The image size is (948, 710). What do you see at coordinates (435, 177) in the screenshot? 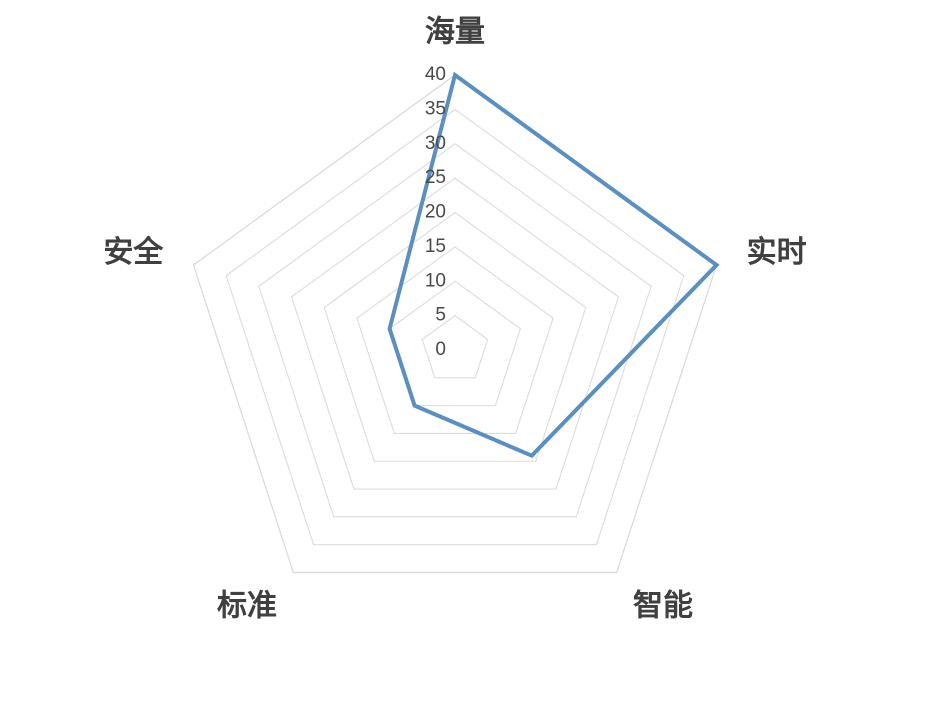
I see `axis-tick-label: 25` at bounding box center [435, 177].